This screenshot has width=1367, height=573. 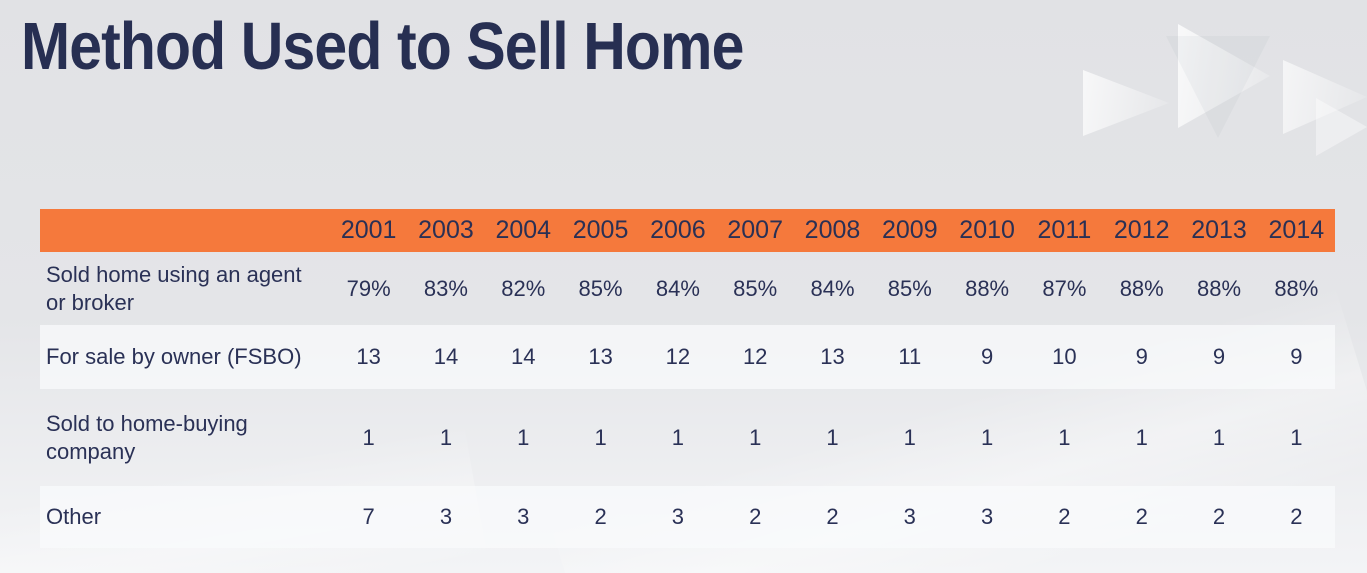 What do you see at coordinates (1064, 356) in the screenshot?
I see `value-cell: 10` at bounding box center [1064, 356].